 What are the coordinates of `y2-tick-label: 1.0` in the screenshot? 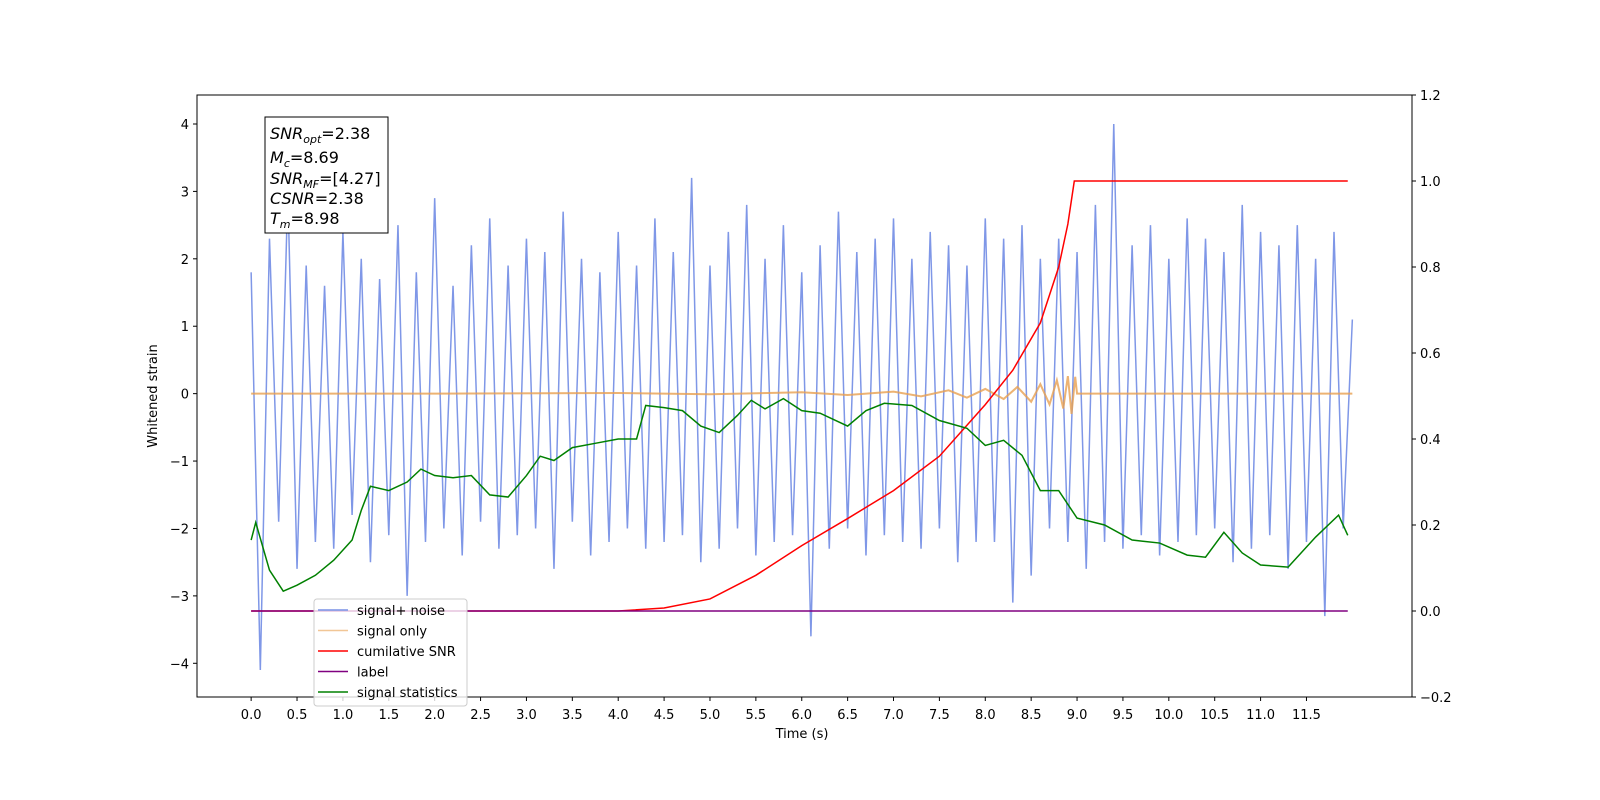 It's located at (1430, 182).